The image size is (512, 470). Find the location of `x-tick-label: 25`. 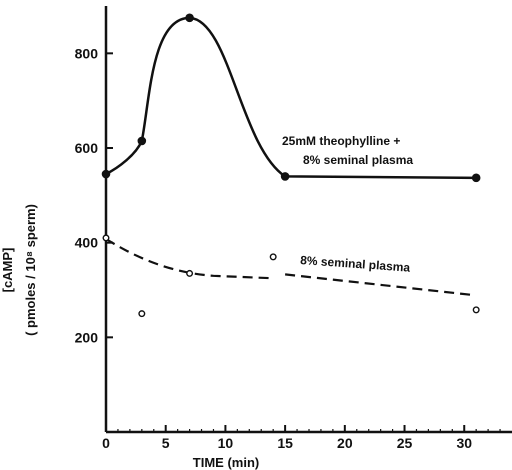

x-tick-label: 25 is located at coordinates (405, 443).